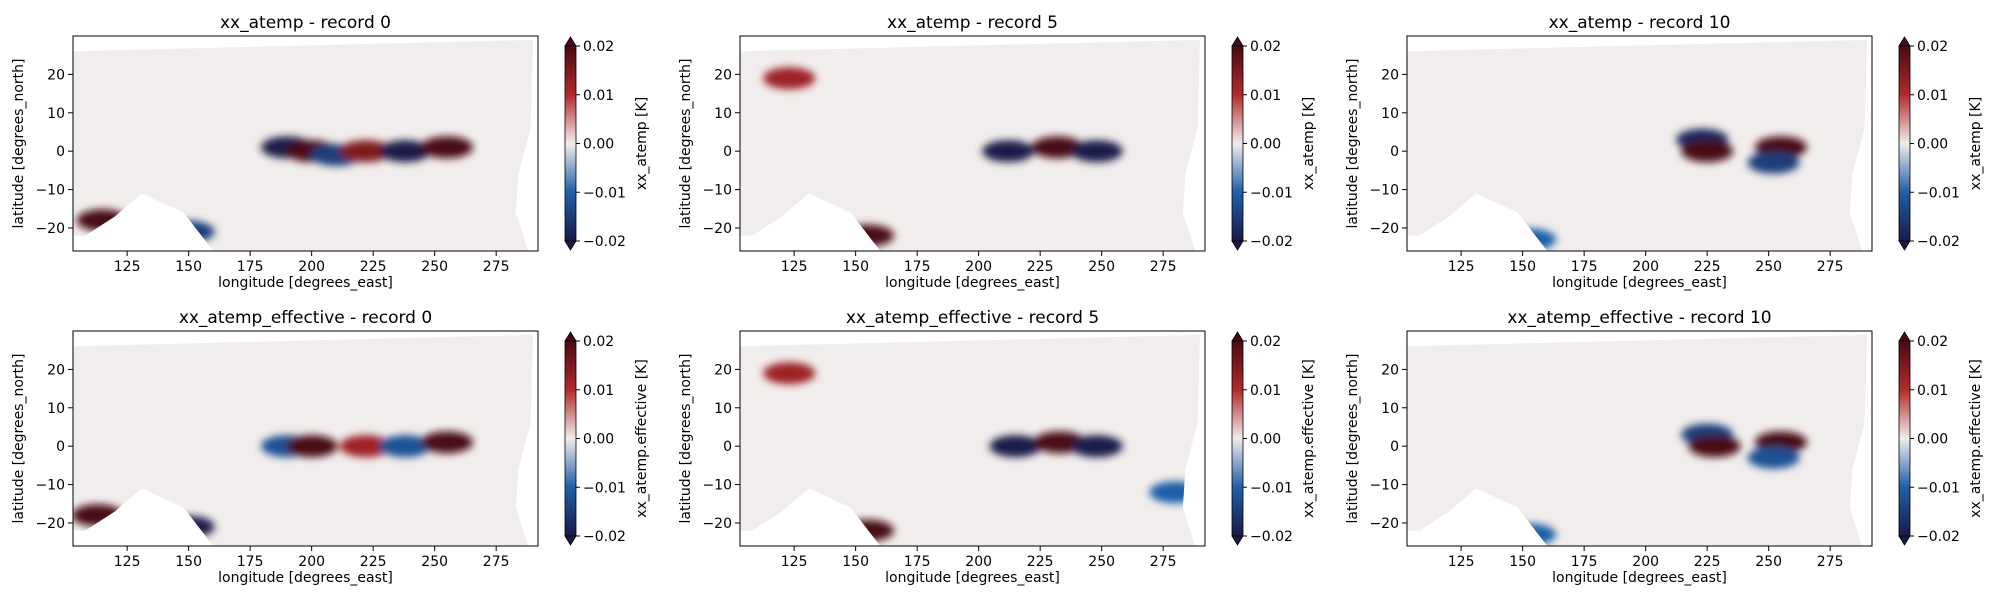  What do you see at coordinates (305, 23) in the screenshot?
I see `panel-title: xx_atemp - record 0` at bounding box center [305, 23].